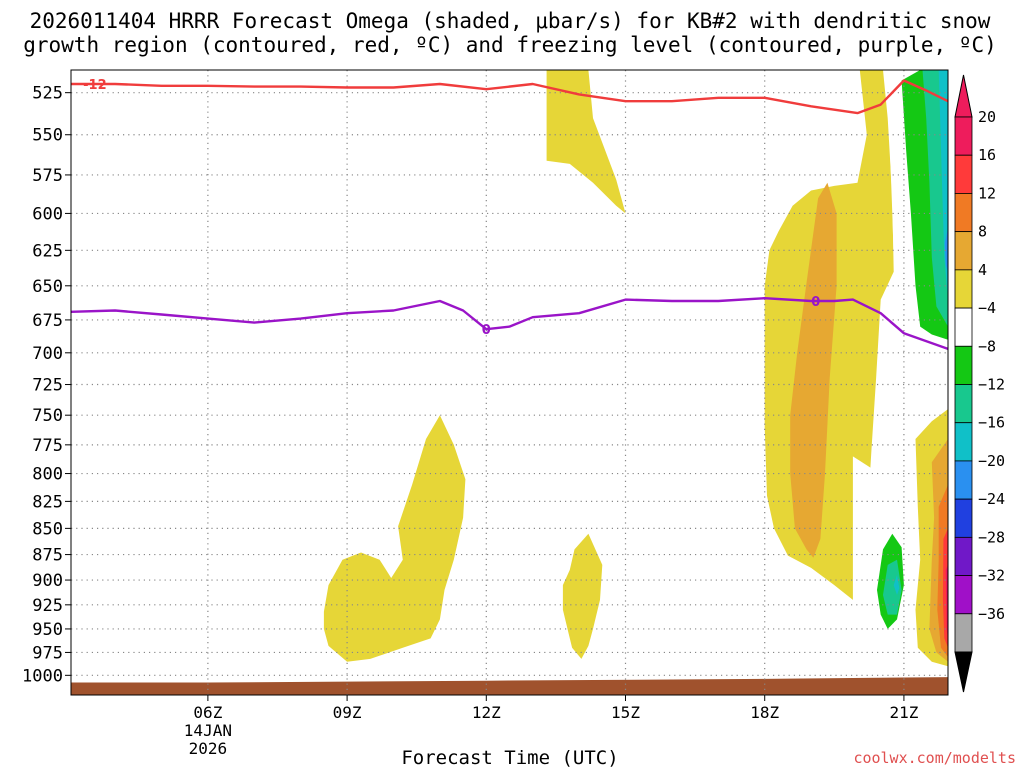  I want to click on y-tick-label-925: 925, so click(47, 606).